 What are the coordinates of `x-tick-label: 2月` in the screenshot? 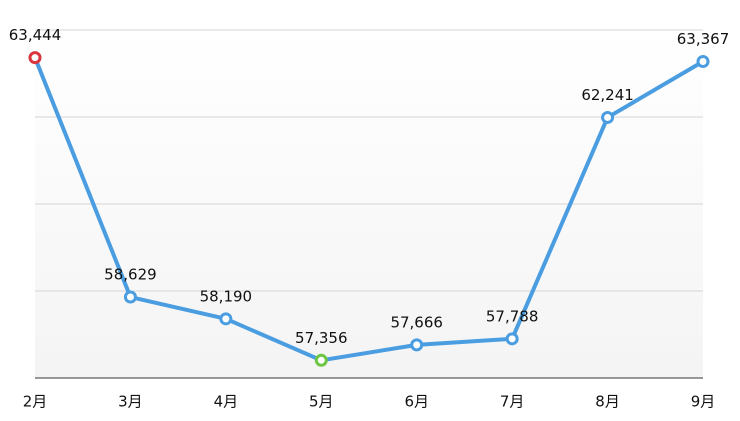 It's located at (35, 402).